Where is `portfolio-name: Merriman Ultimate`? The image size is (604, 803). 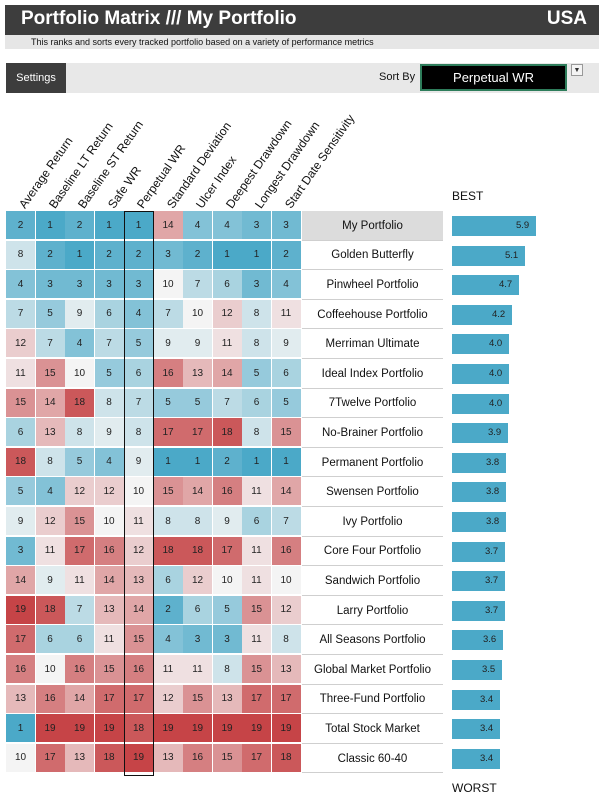 portfolio-name: Merriman Ultimate is located at coordinates (372, 344).